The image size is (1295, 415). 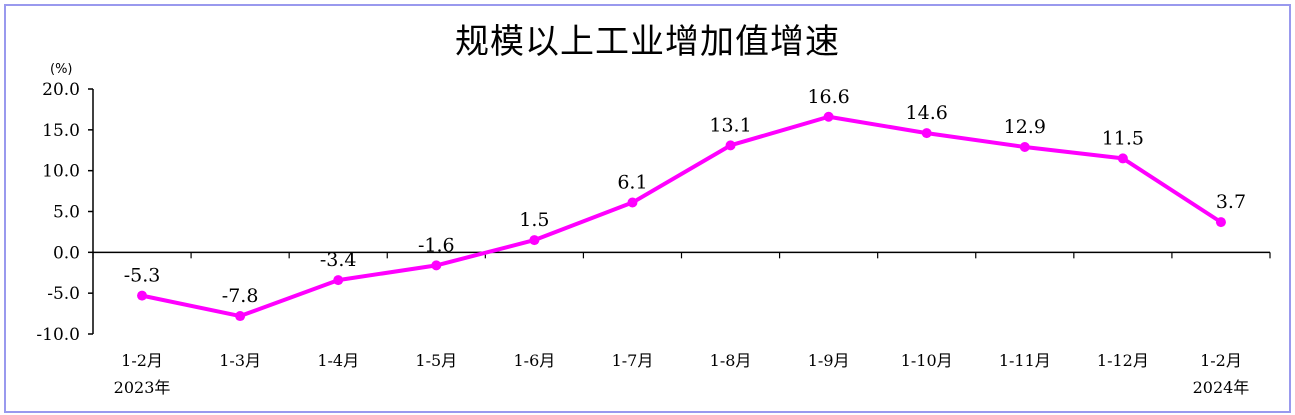 I want to click on x-tick-label: 1-12月, so click(x=1123, y=360).